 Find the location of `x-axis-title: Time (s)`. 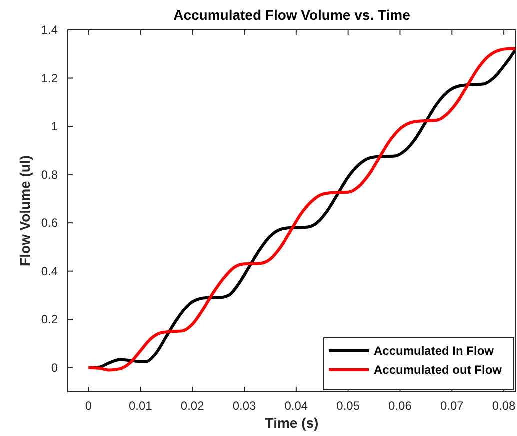

x-axis-title: Time (s) is located at coordinates (292, 423).